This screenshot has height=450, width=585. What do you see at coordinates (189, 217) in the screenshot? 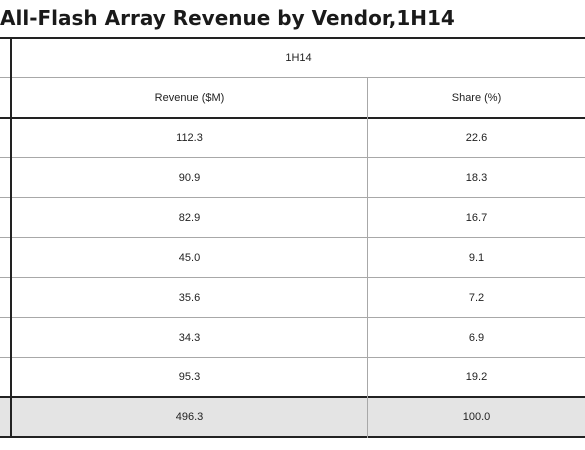
I see `revenue-cell: 82.9` at bounding box center [189, 217].